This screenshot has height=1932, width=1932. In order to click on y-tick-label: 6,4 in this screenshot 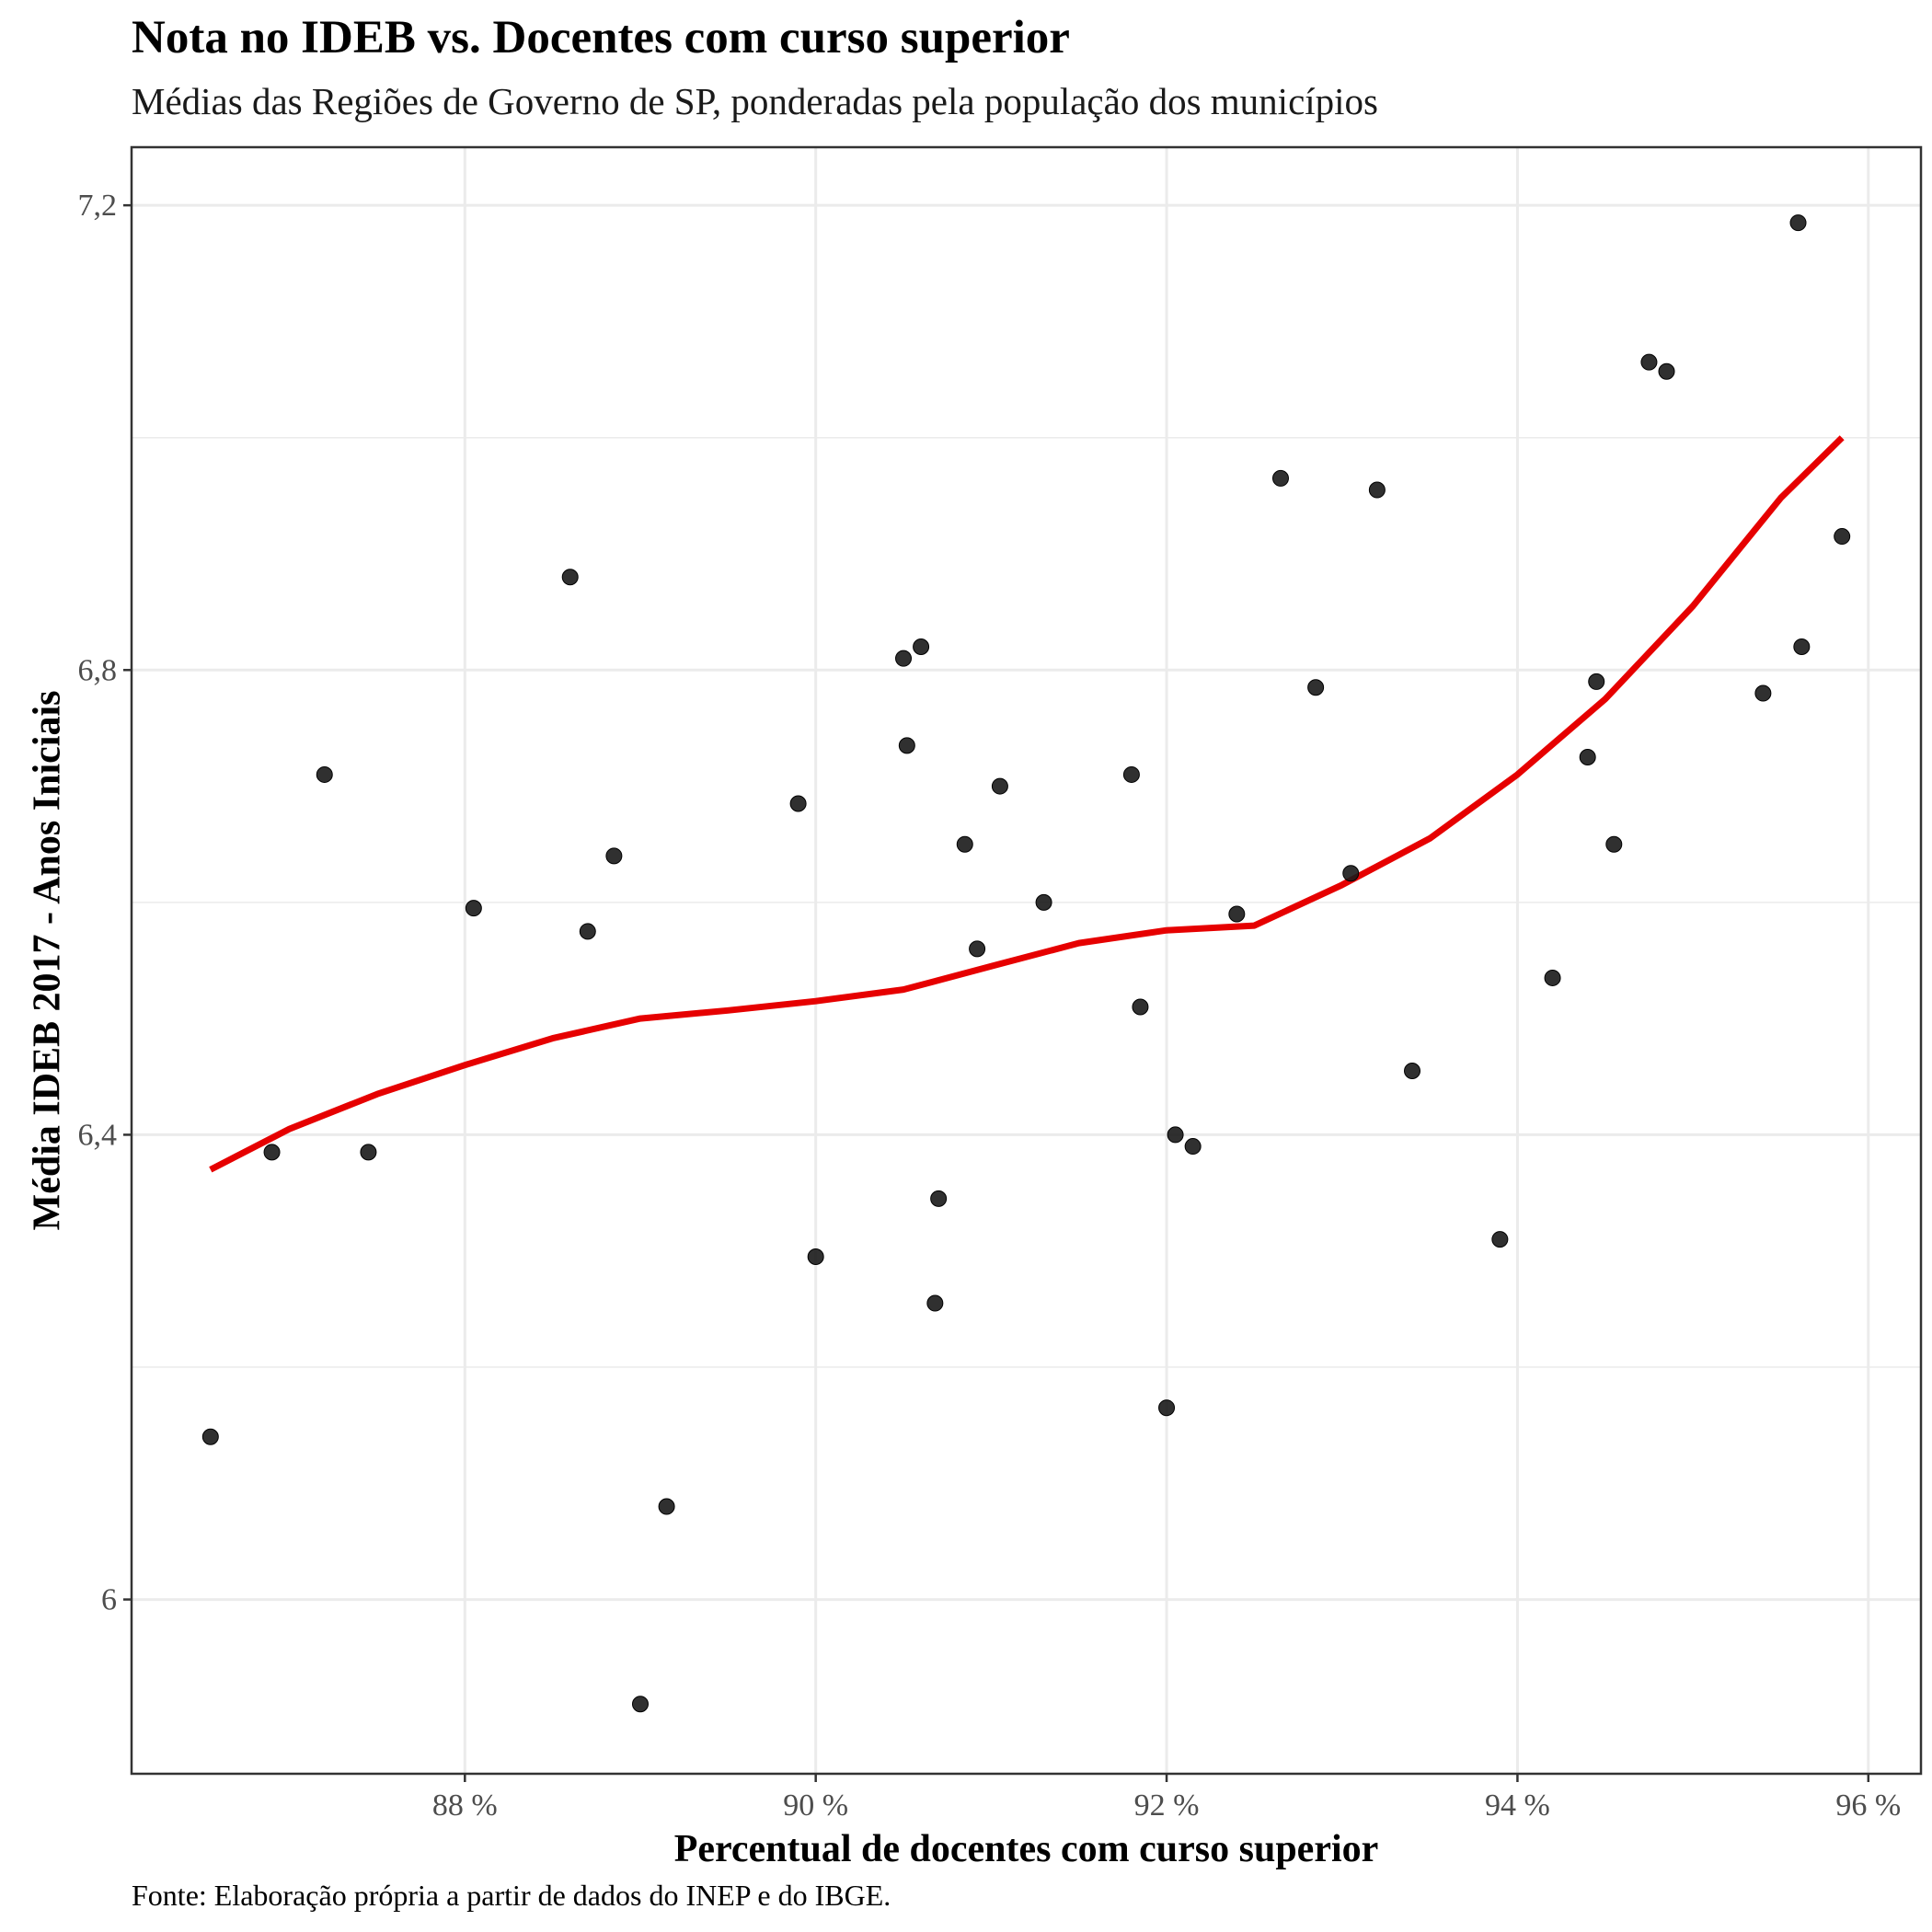, I will do `click(98, 1135)`.